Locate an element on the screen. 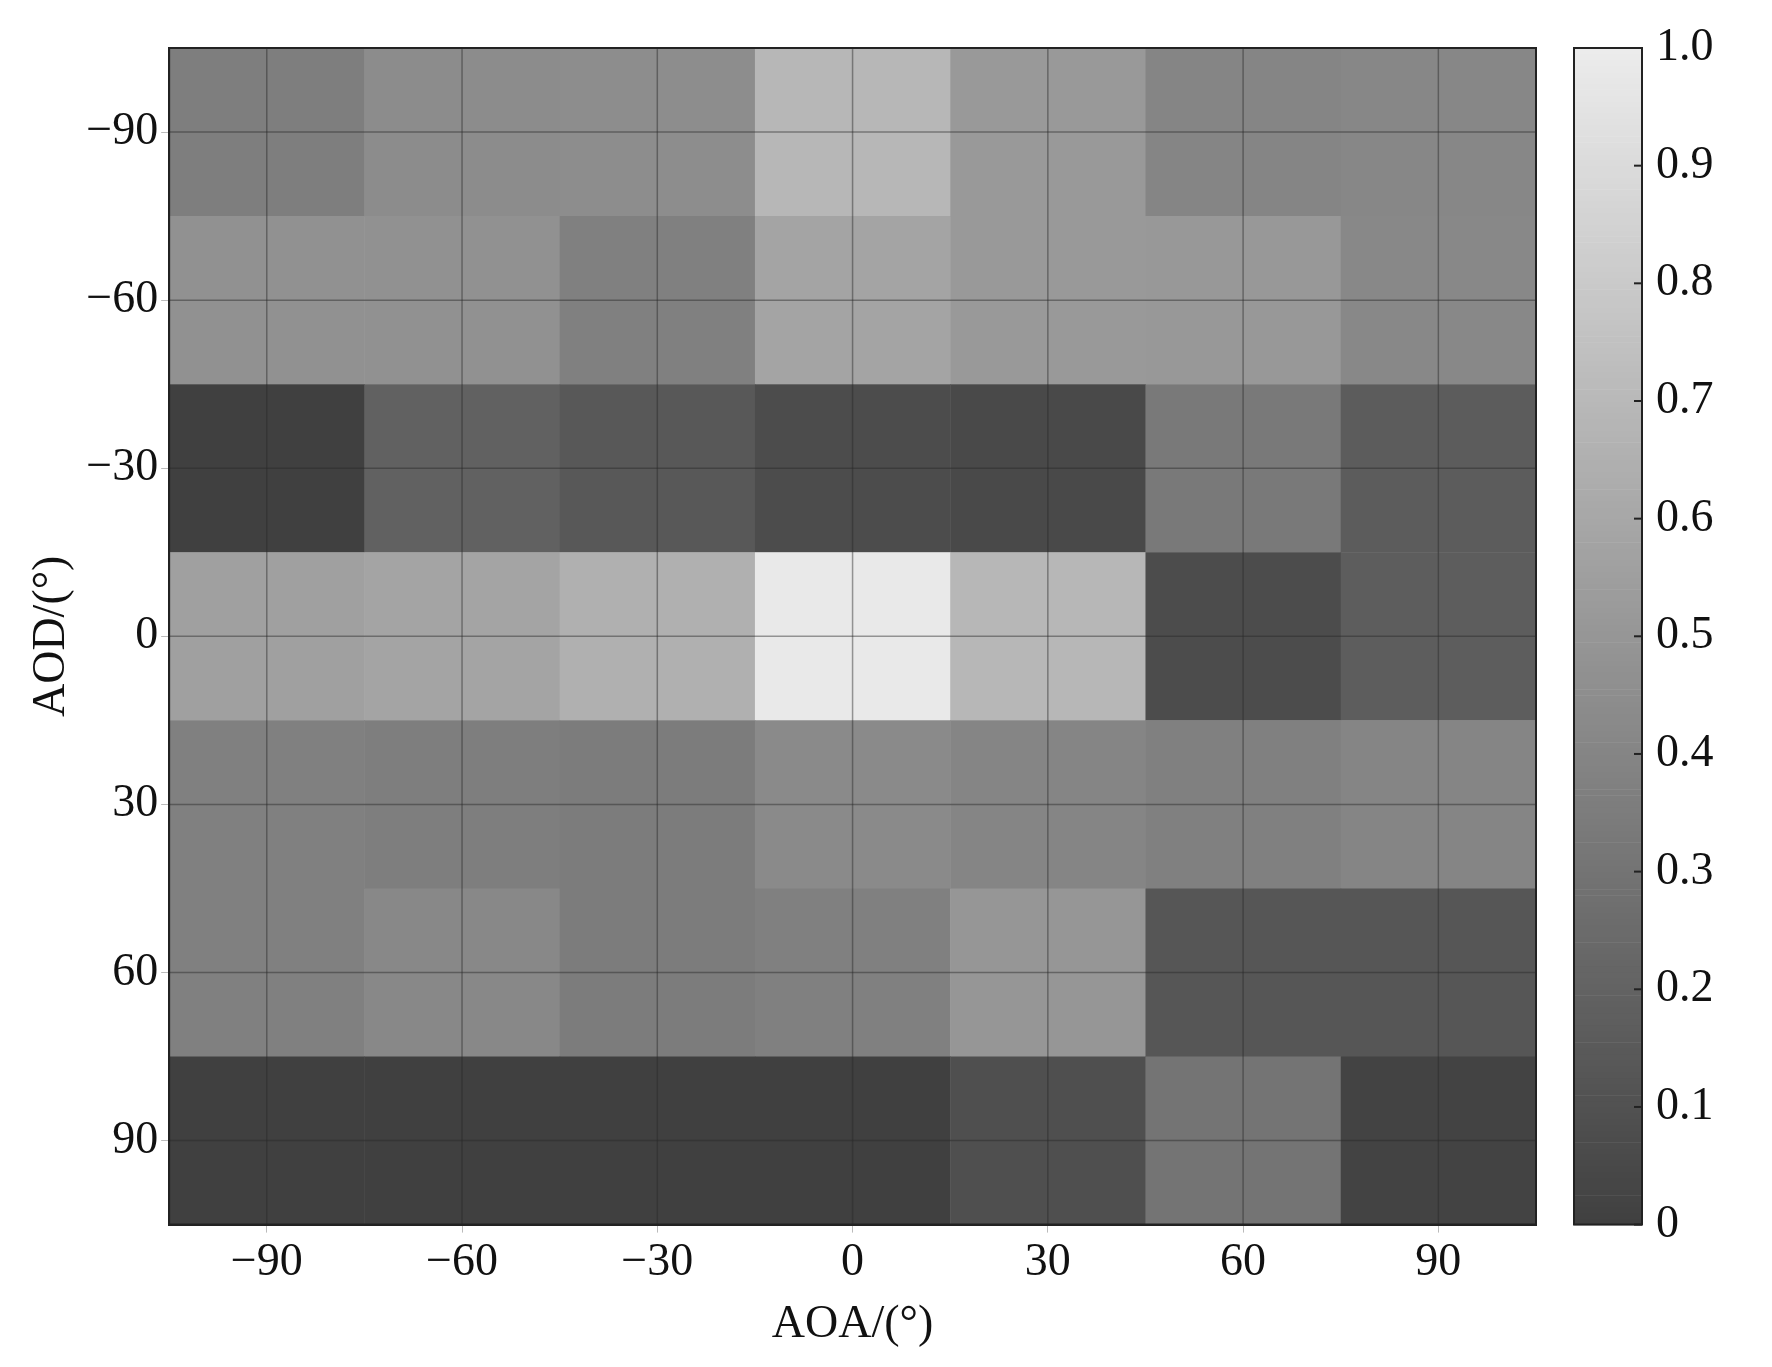 The image size is (1772, 1367). color-bar-label: 0.6 is located at coordinates (1685, 515).